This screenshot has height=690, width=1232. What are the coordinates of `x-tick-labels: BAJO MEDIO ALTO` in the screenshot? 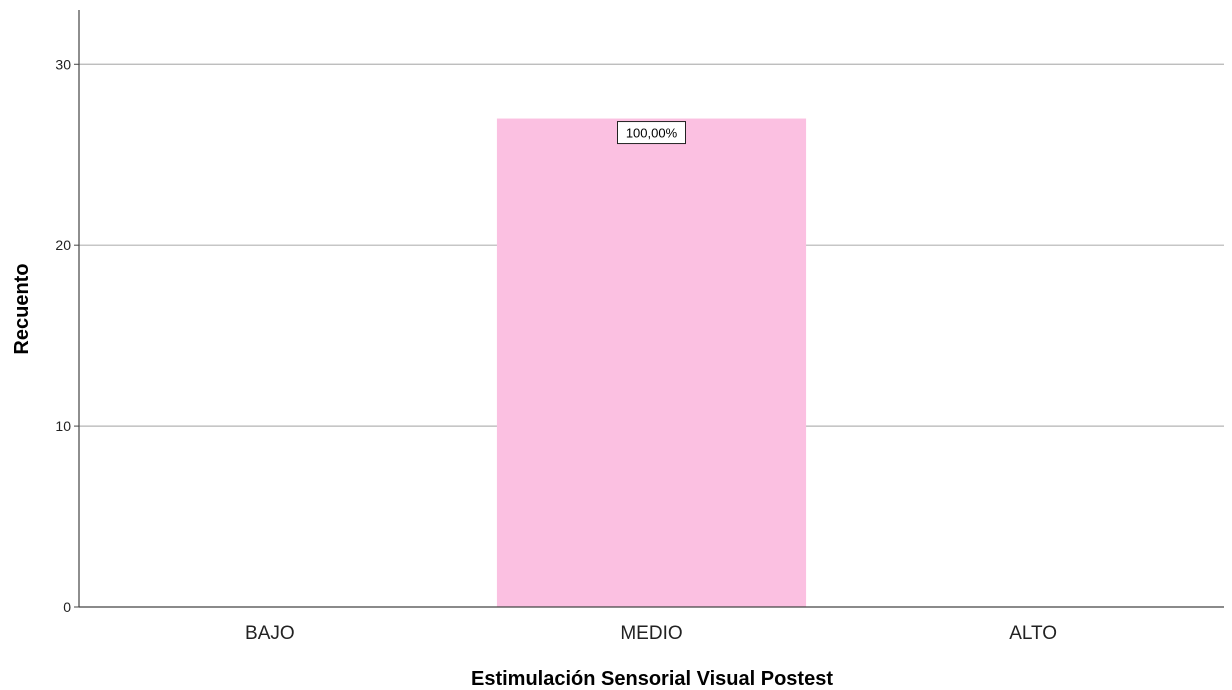 It's located at (651, 633).